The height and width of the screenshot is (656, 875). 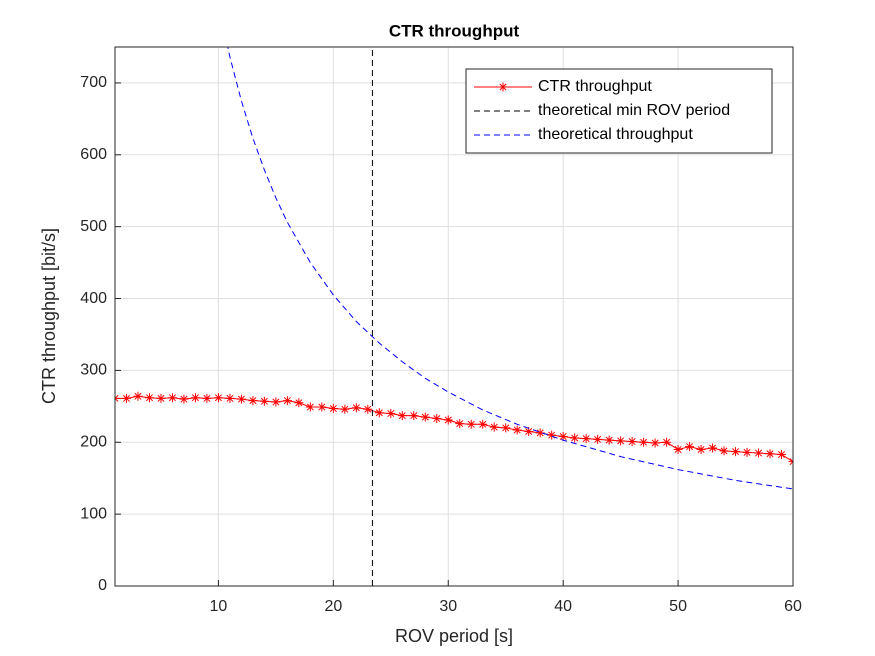 What do you see at coordinates (595, 86) in the screenshot?
I see `legend-label: CTR throughput` at bounding box center [595, 86].